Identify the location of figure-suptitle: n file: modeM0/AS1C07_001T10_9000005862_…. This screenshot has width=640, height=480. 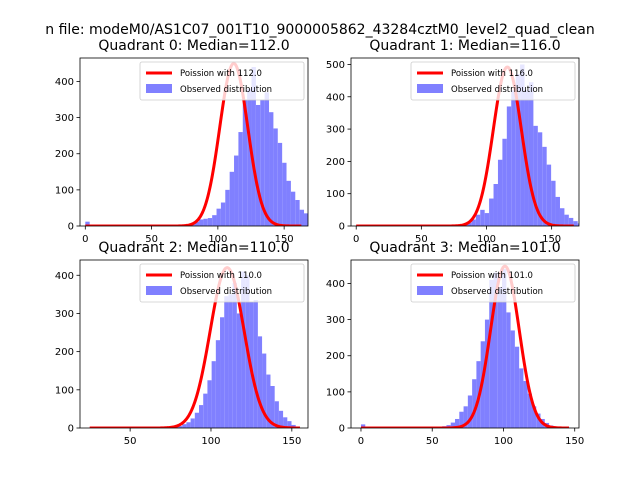
(319, 30).